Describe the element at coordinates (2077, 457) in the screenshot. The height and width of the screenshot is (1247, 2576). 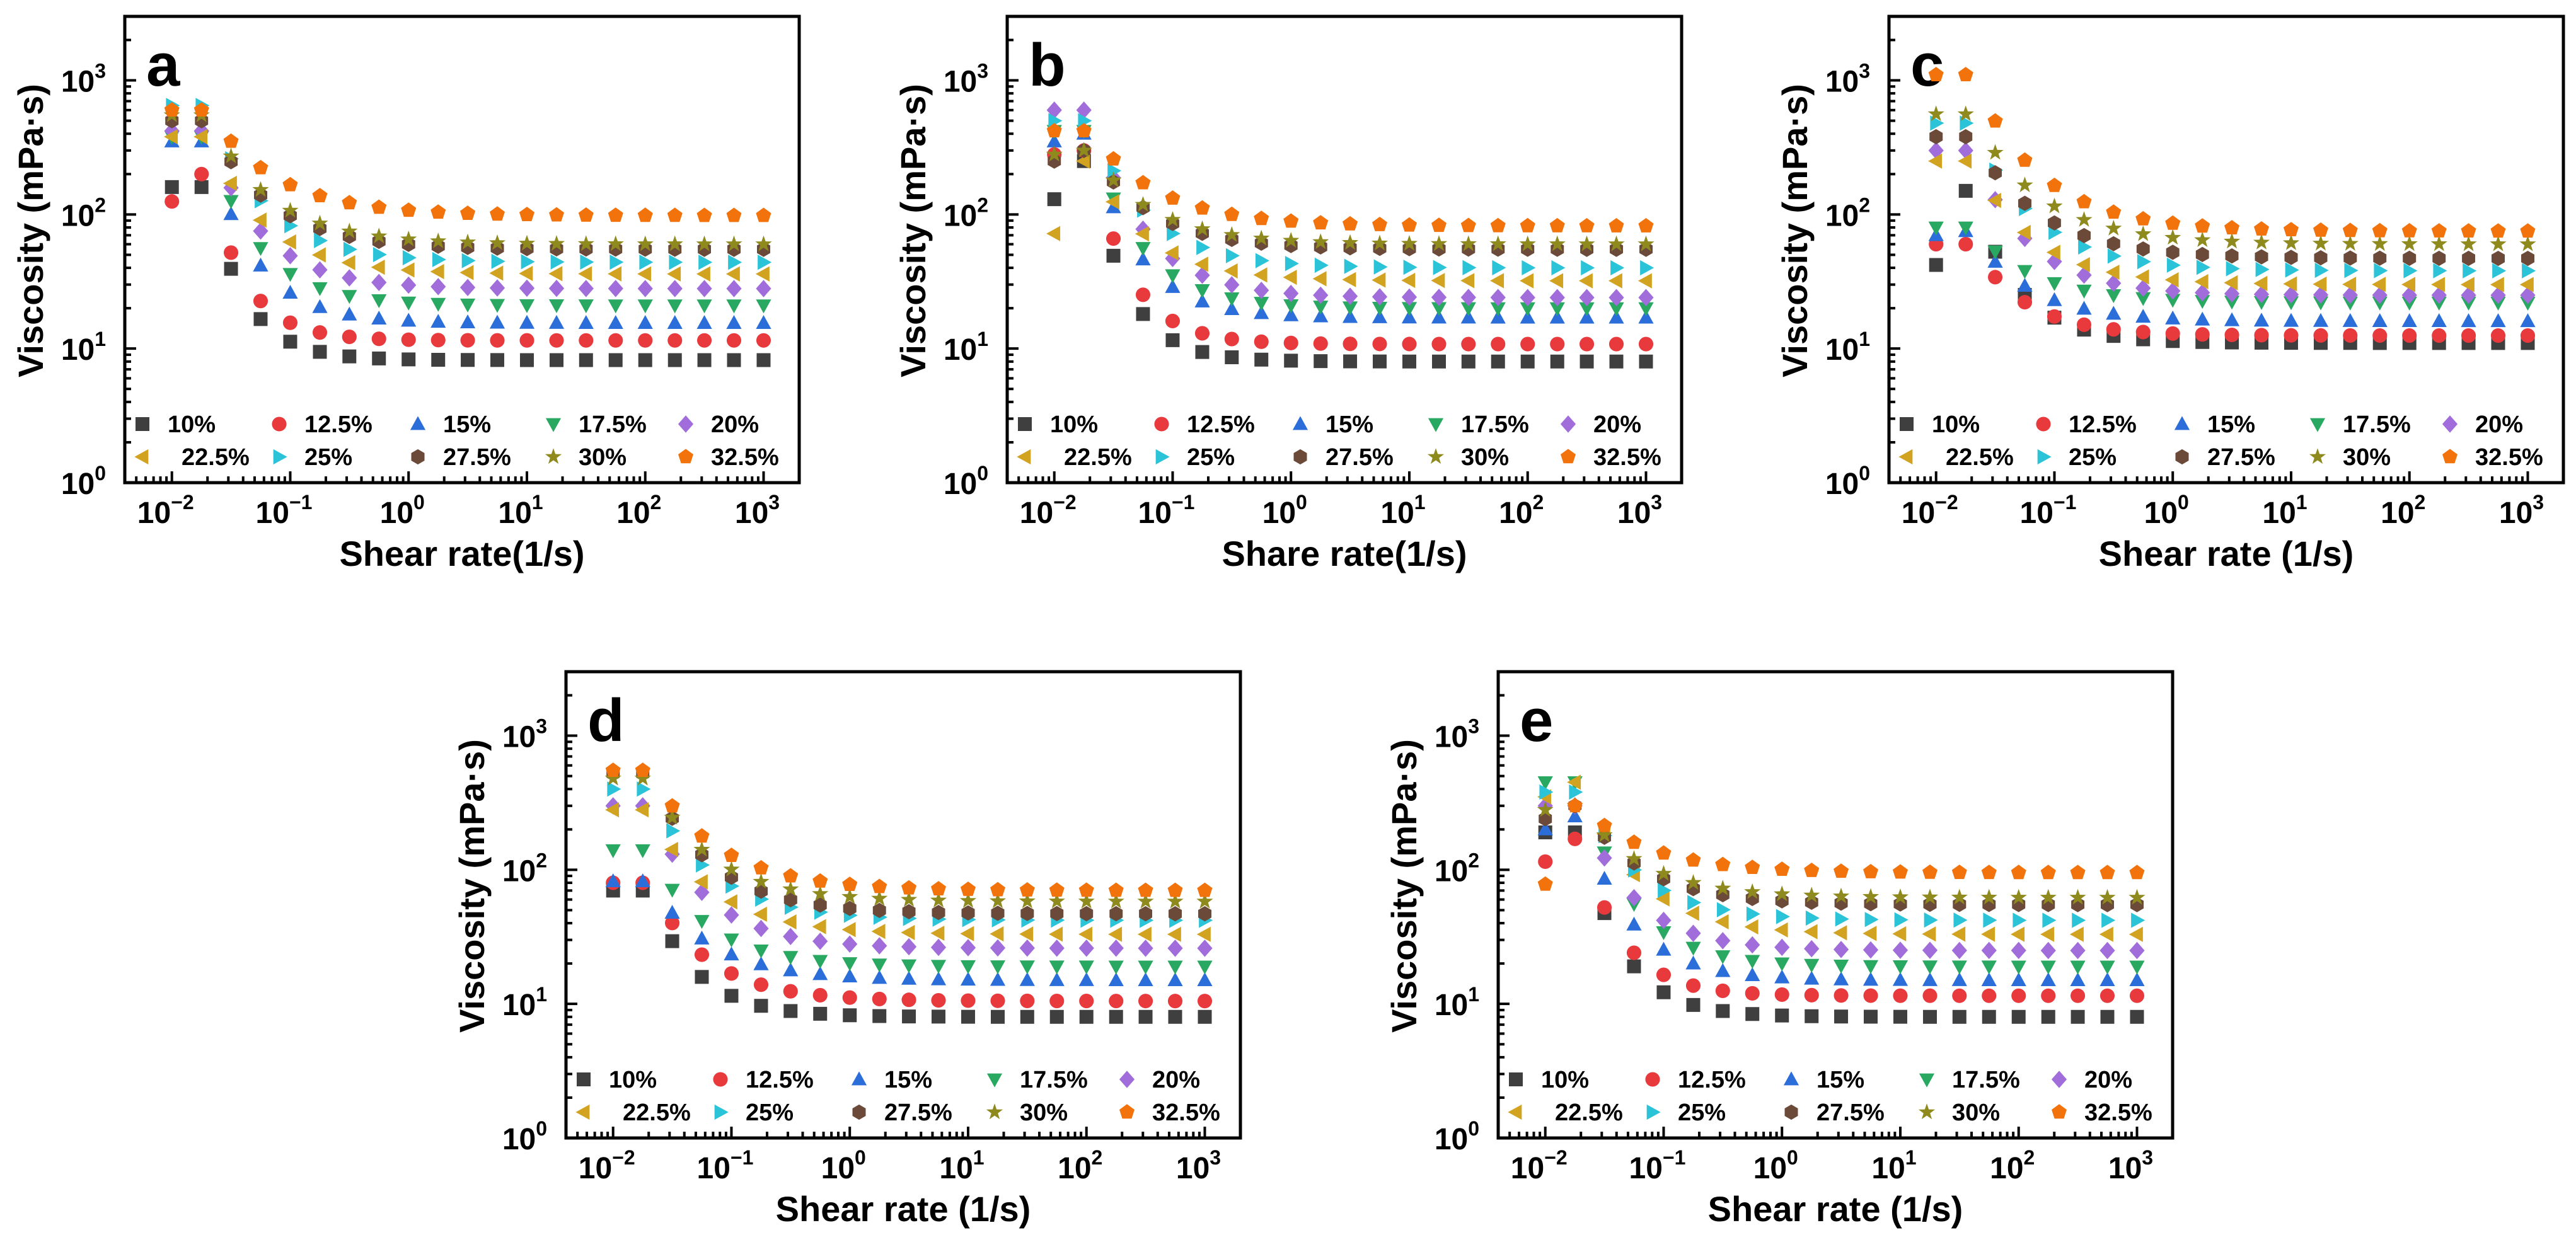
I see `legend-entry: 25%` at that location.